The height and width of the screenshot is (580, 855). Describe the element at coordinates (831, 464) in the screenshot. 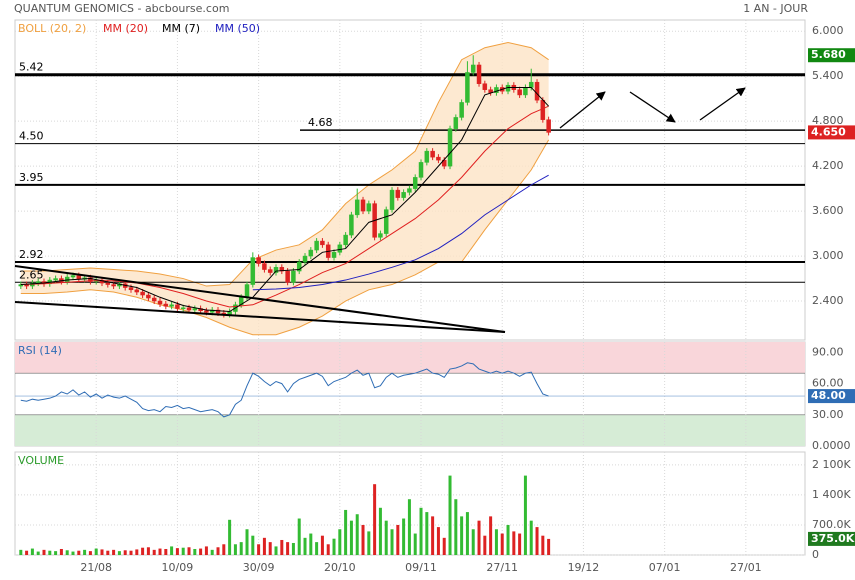

I see `y-tick-label: 2 100K` at that location.